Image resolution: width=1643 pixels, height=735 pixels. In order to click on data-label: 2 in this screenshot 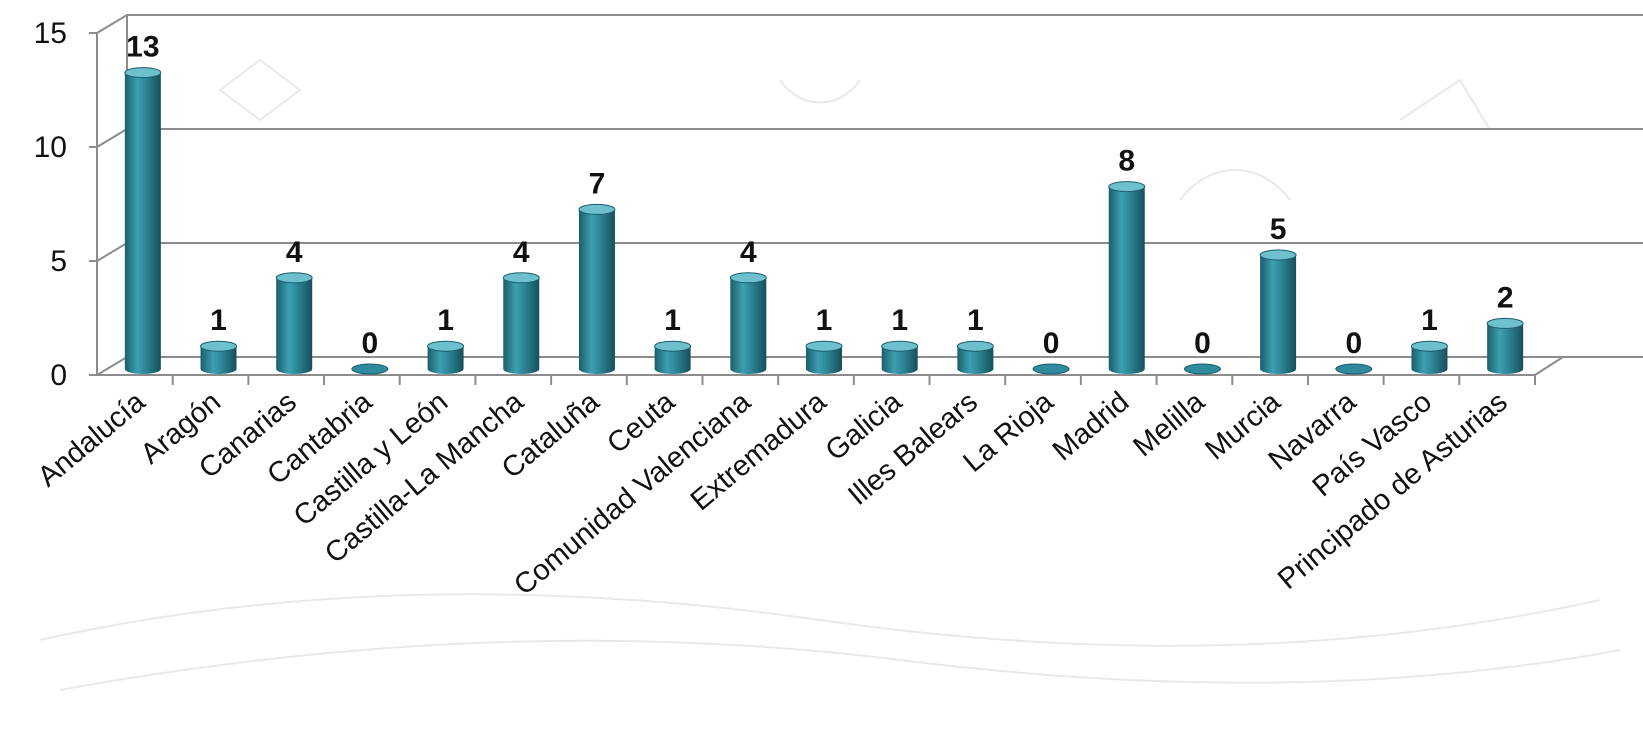, I will do `click(1505, 297)`.